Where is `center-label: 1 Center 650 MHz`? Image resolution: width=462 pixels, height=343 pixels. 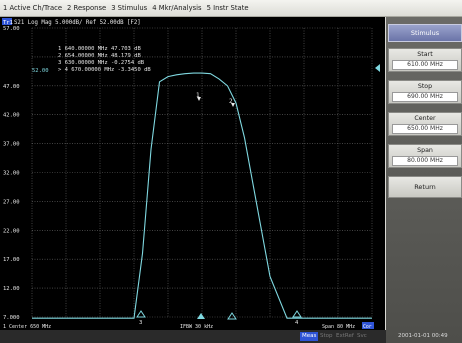
center-label: 1 Center 650 MHz is located at coordinates (27, 327).